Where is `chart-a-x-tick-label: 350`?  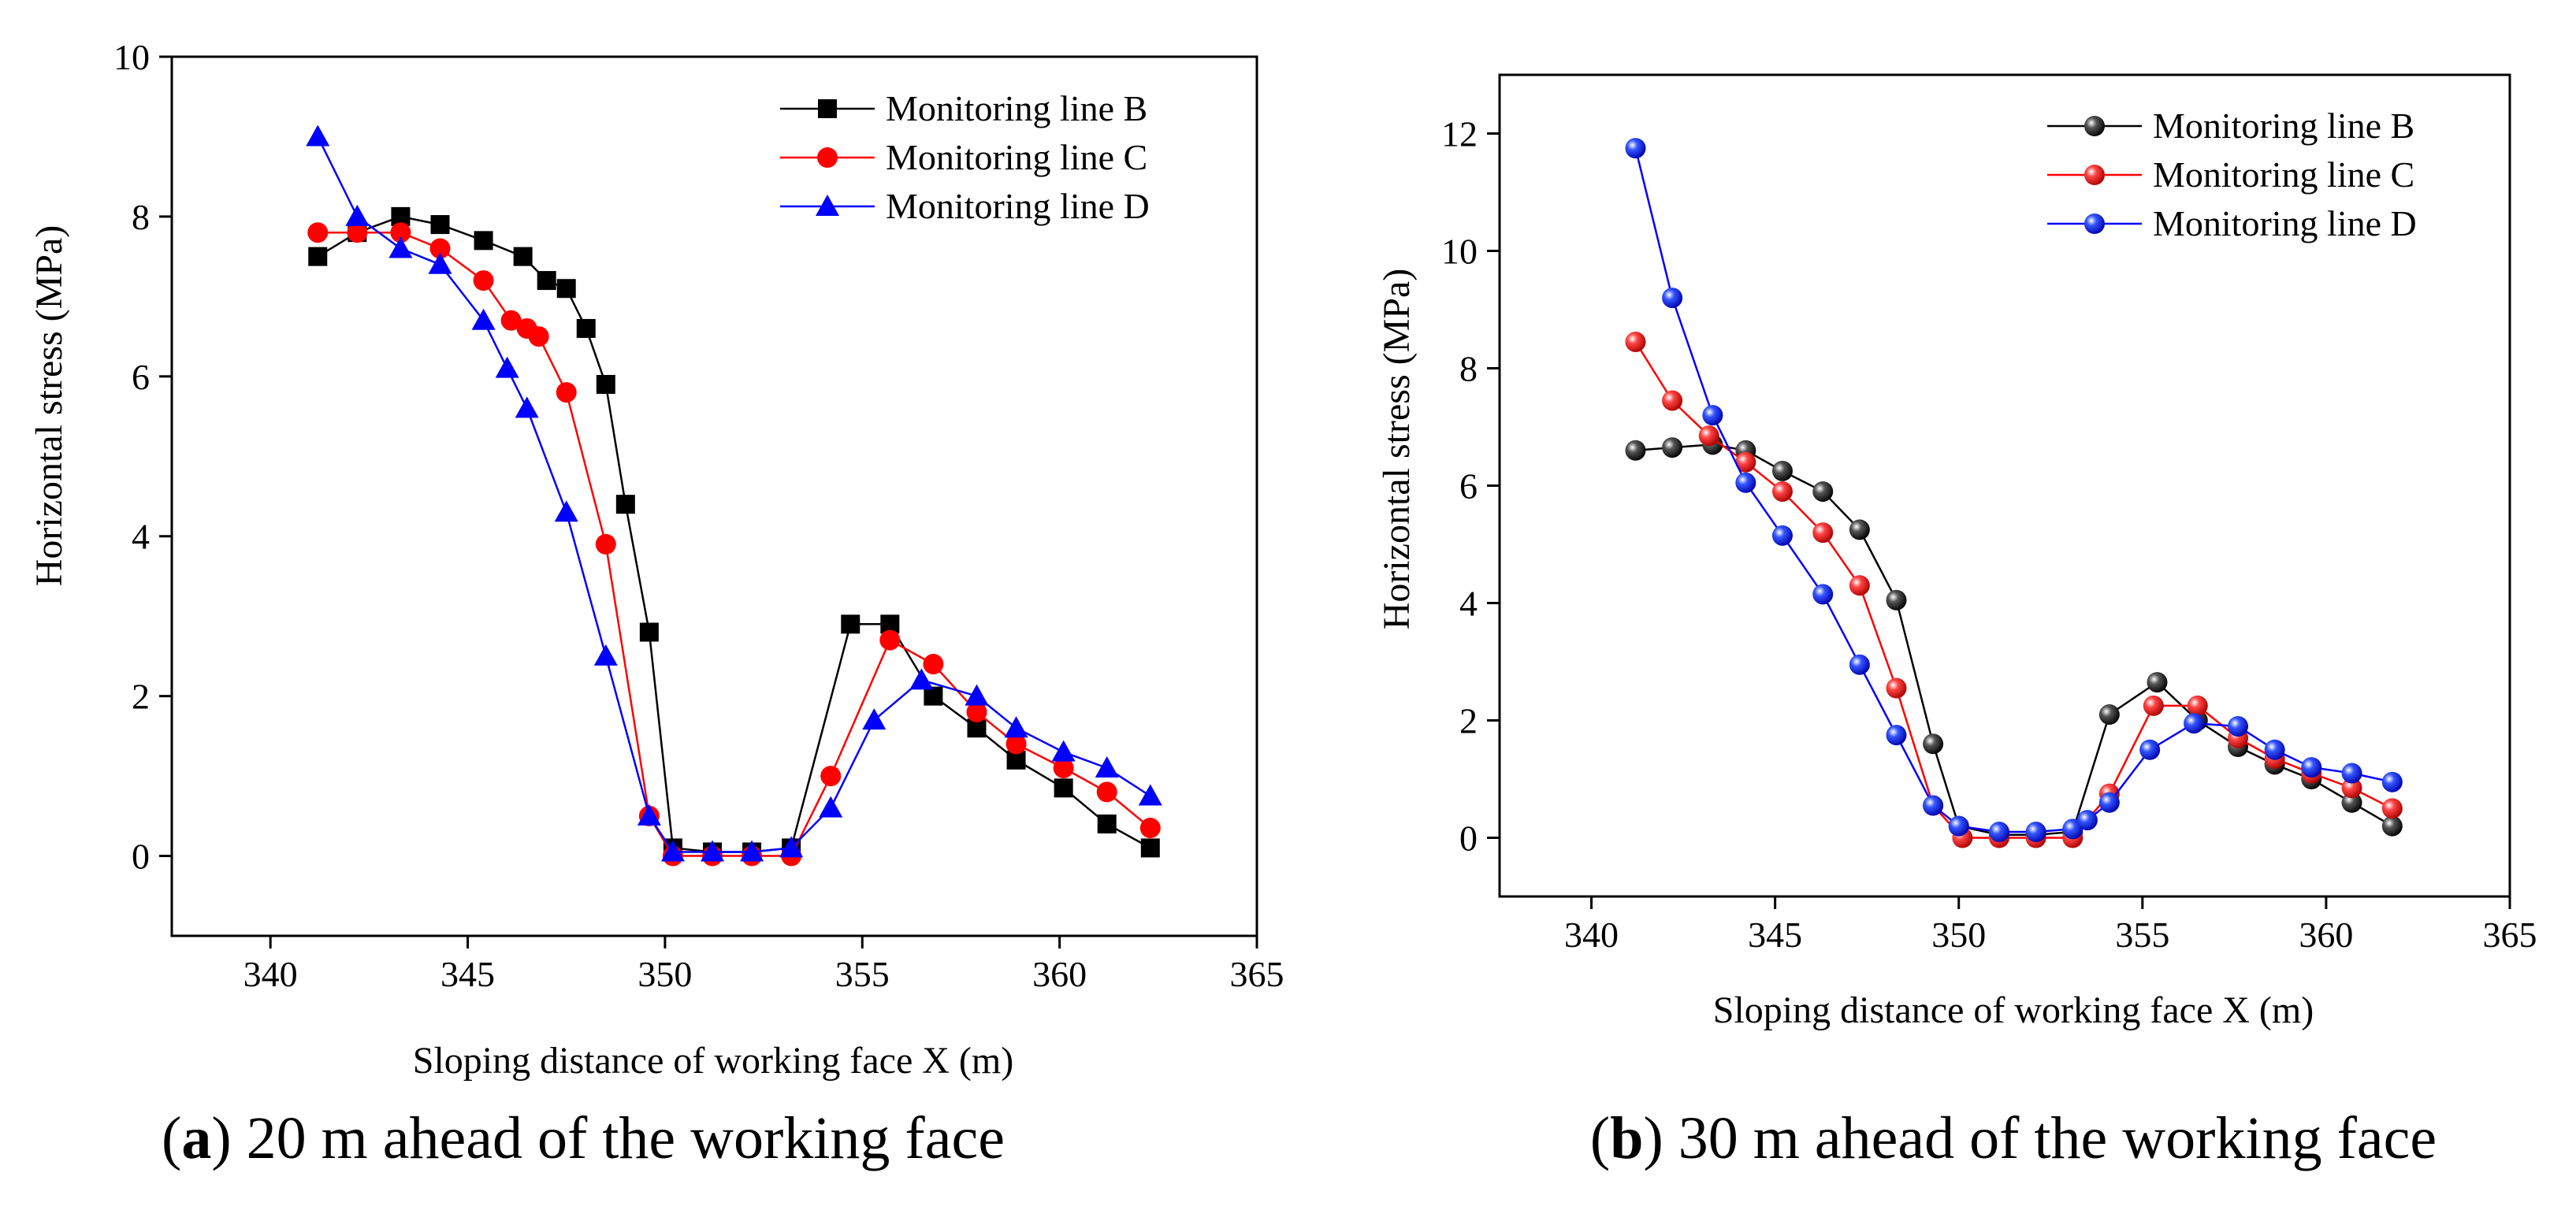 chart-a-x-tick-label: 350 is located at coordinates (664, 974).